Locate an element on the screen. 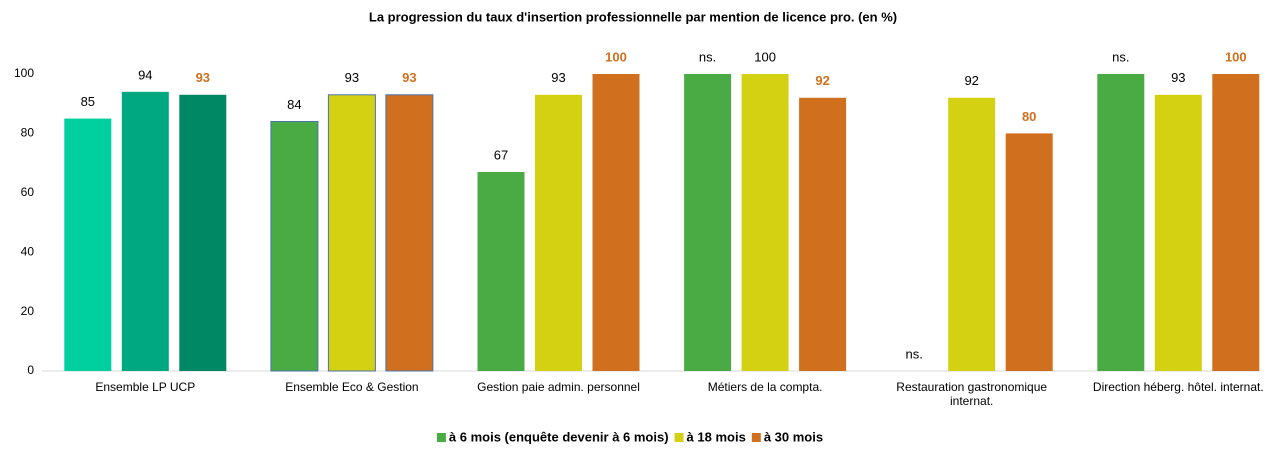  value-label: 84 is located at coordinates (294, 104).